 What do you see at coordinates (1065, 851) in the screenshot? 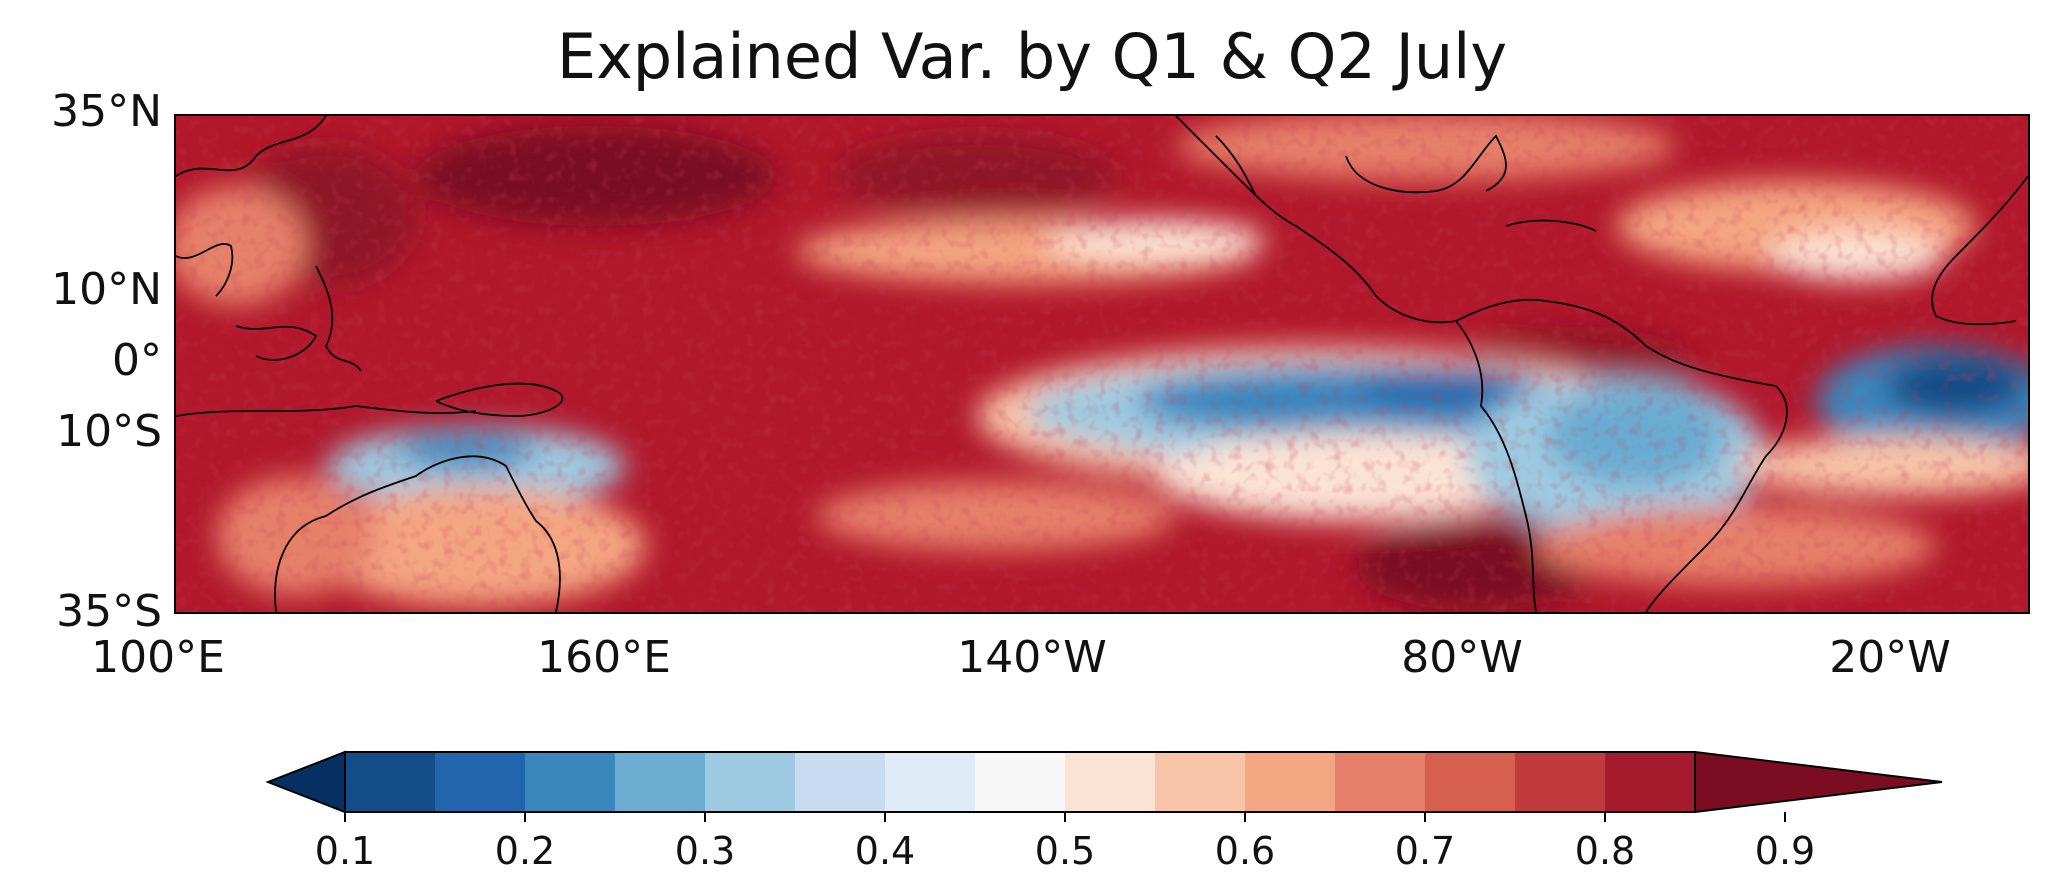
I see `colorbar-tick-label: 0.5` at bounding box center [1065, 851].